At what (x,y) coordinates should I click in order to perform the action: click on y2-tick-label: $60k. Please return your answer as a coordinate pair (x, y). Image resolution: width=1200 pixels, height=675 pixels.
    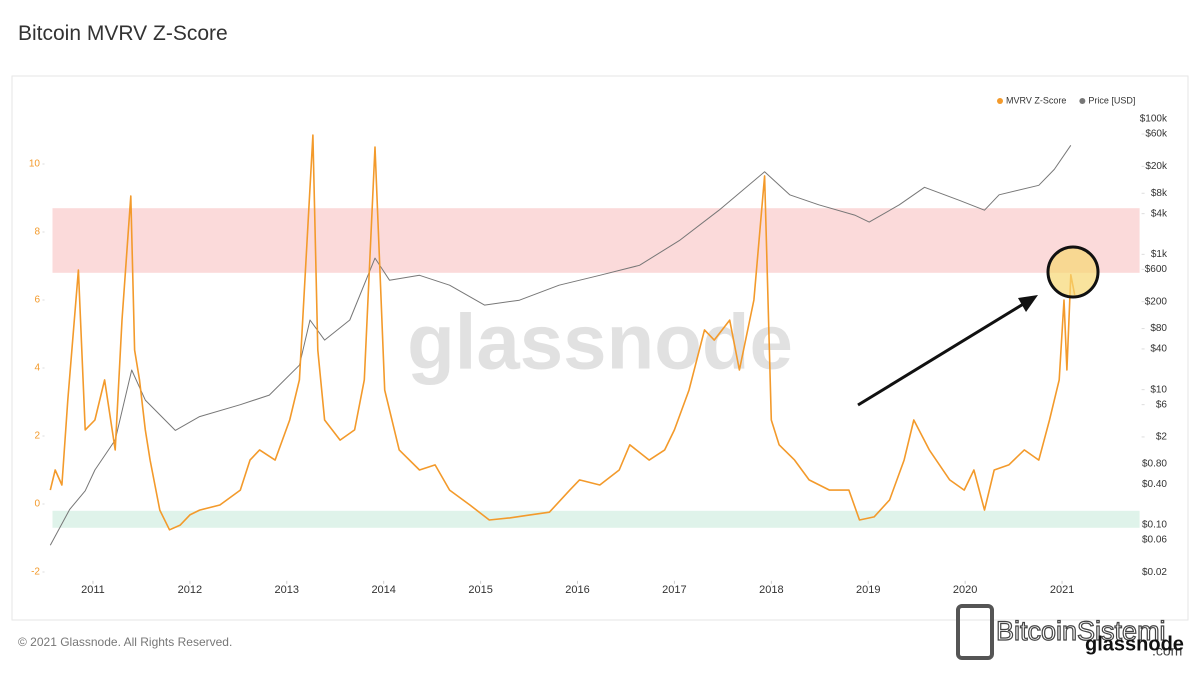
    Looking at the image, I should click on (1156, 134).